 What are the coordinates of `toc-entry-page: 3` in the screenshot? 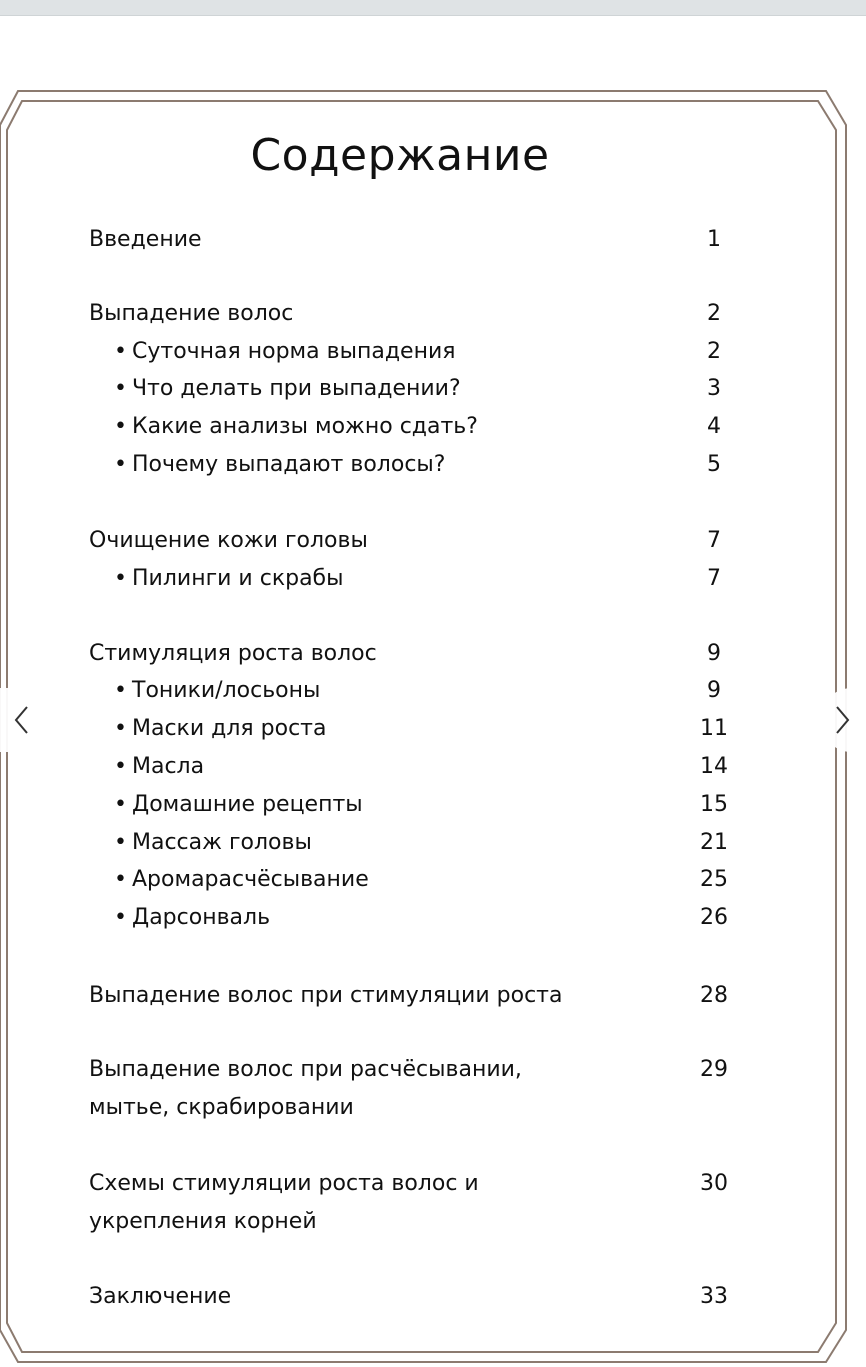 It's located at (714, 388).